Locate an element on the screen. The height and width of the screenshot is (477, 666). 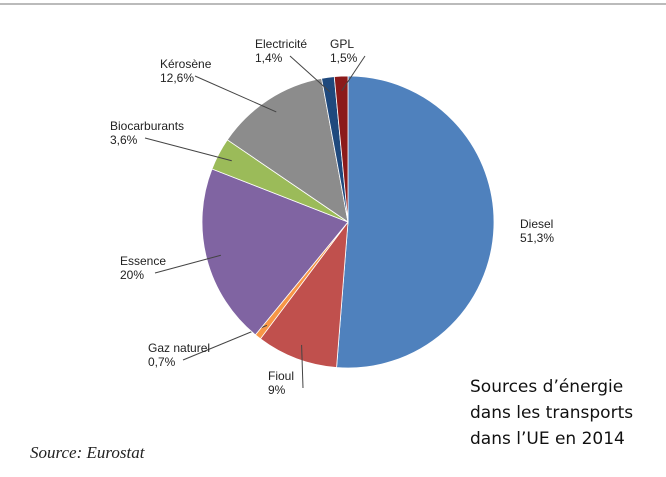
slice-value: 51,3% is located at coordinates (537, 238).